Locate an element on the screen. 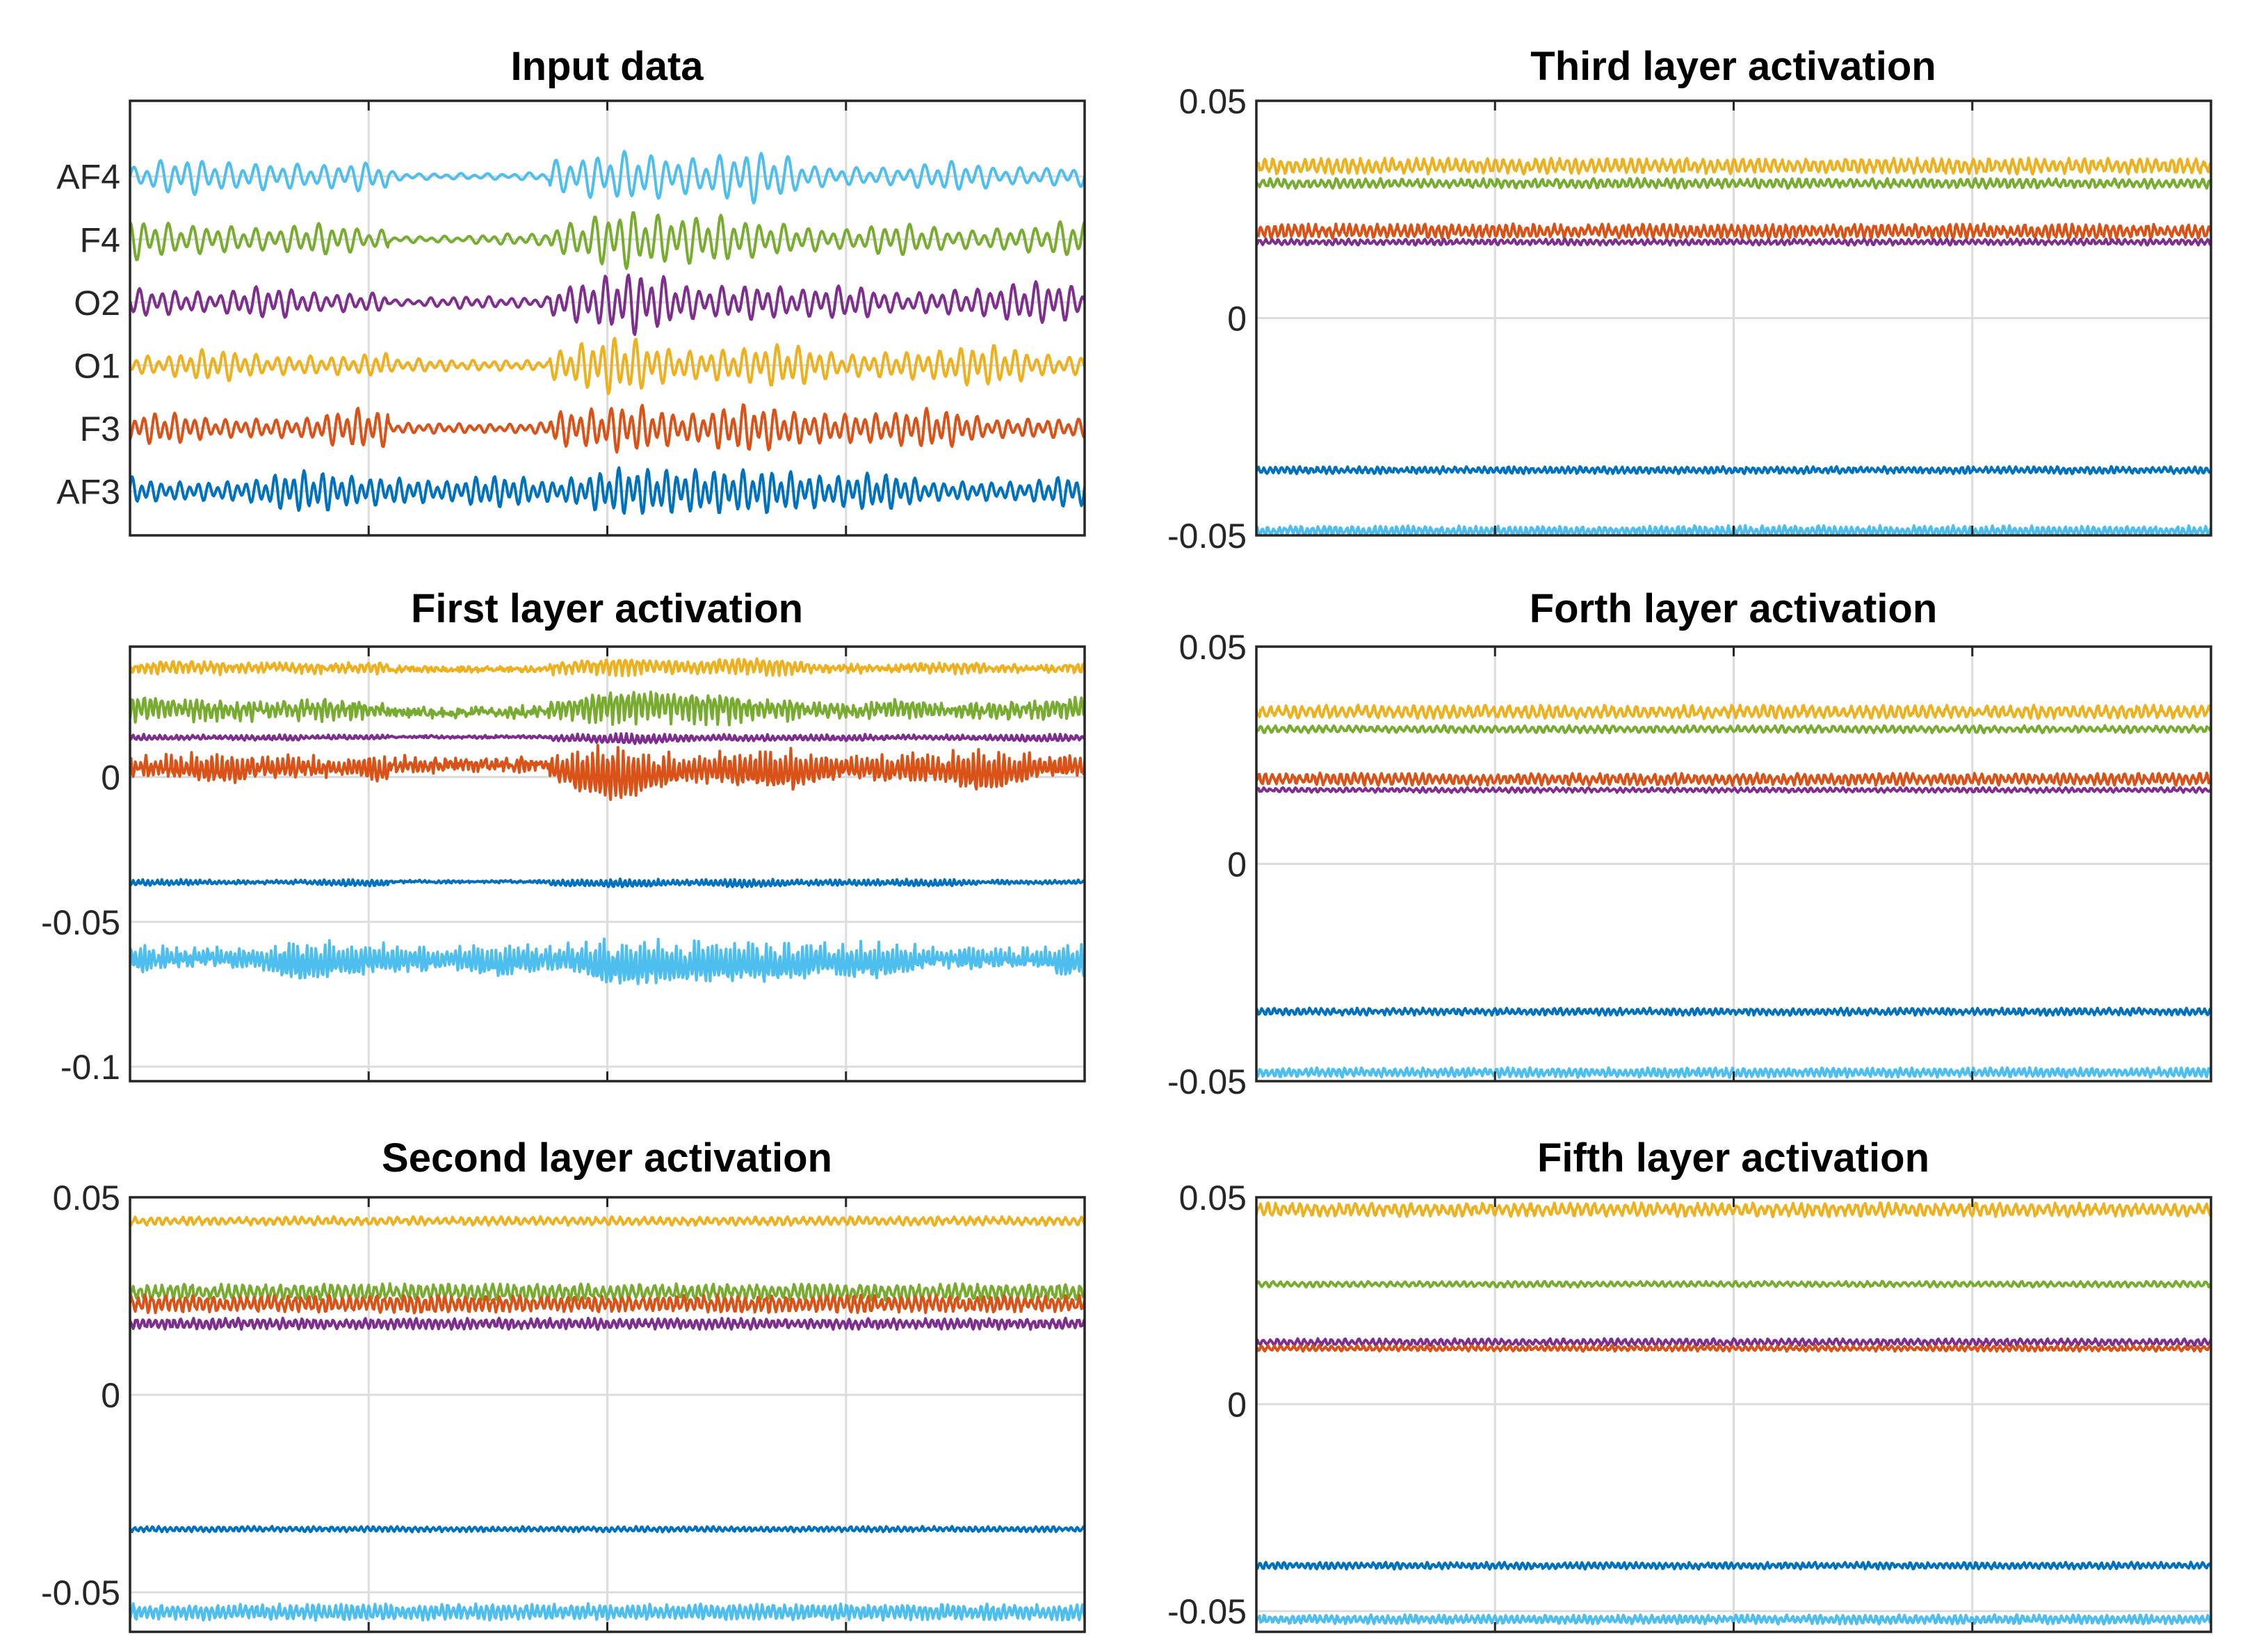  axes-box-second is located at coordinates (607, 1414).